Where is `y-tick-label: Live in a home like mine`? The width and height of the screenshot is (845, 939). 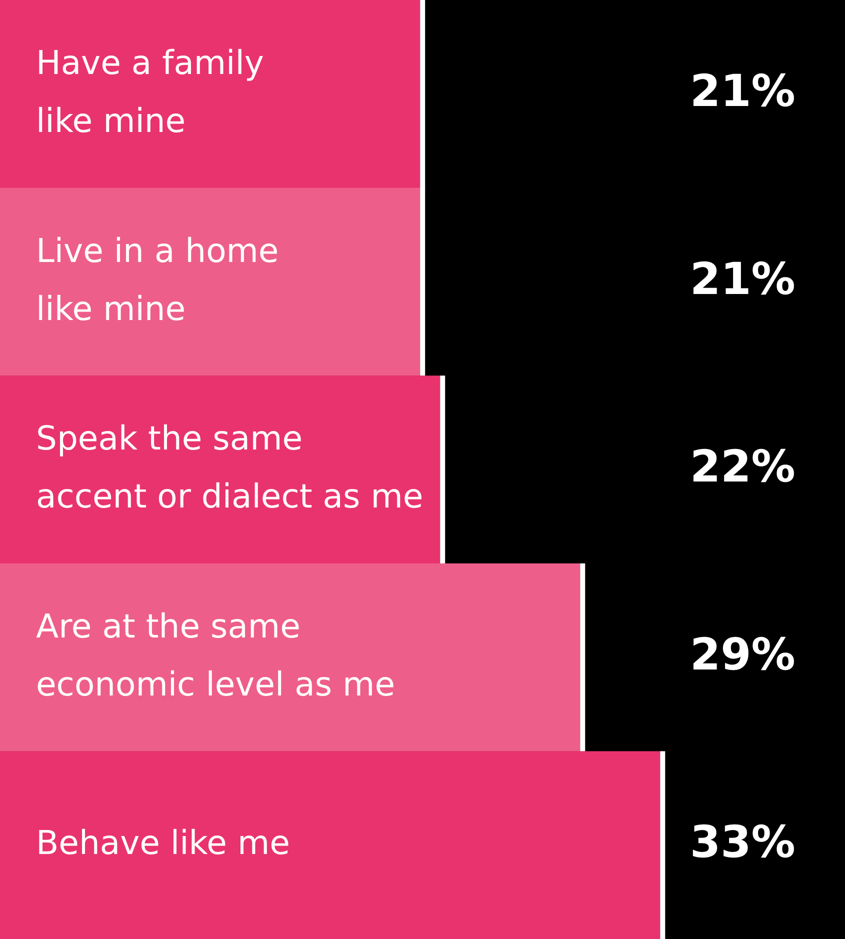
y-tick-label: Live in a home like mine is located at coordinates (157, 279).